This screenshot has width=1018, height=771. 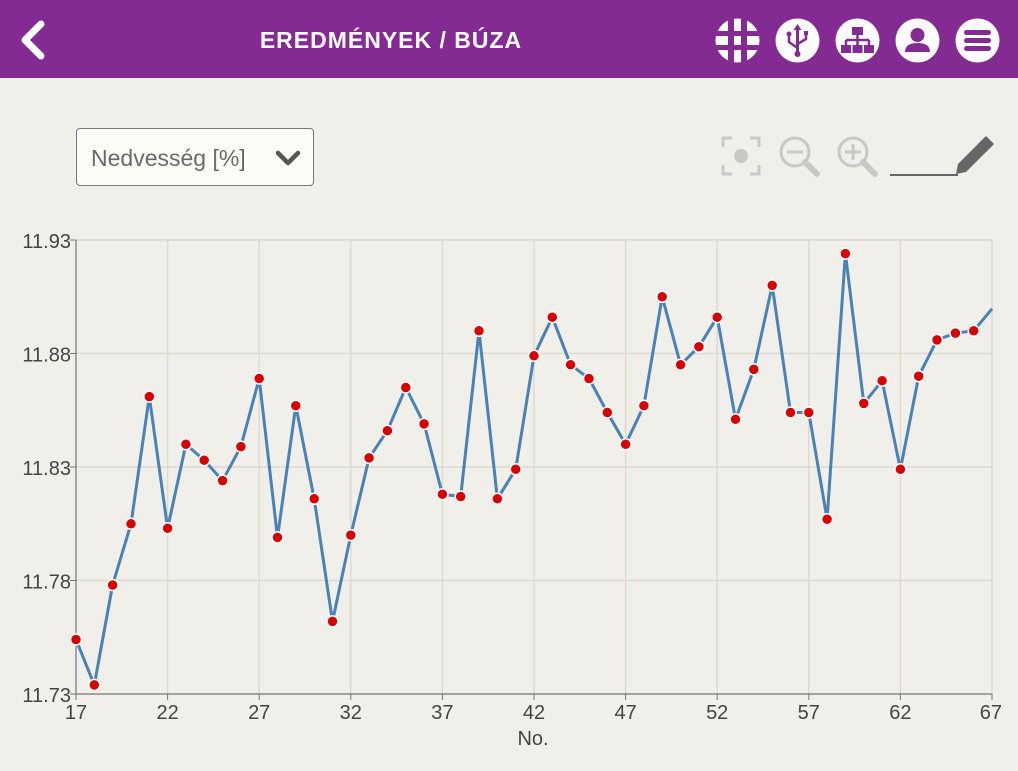 What do you see at coordinates (942, 155) in the screenshot?
I see `pencil-icon` at bounding box center [942, 155].